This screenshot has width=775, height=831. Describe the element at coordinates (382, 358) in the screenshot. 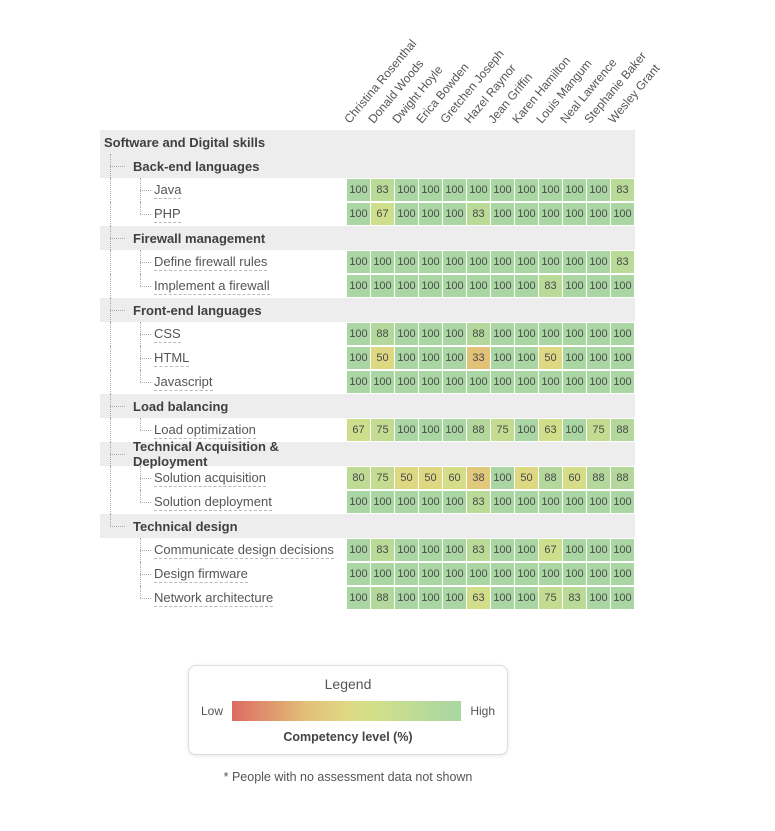

I see `heatmap-cell: 50` at that location.